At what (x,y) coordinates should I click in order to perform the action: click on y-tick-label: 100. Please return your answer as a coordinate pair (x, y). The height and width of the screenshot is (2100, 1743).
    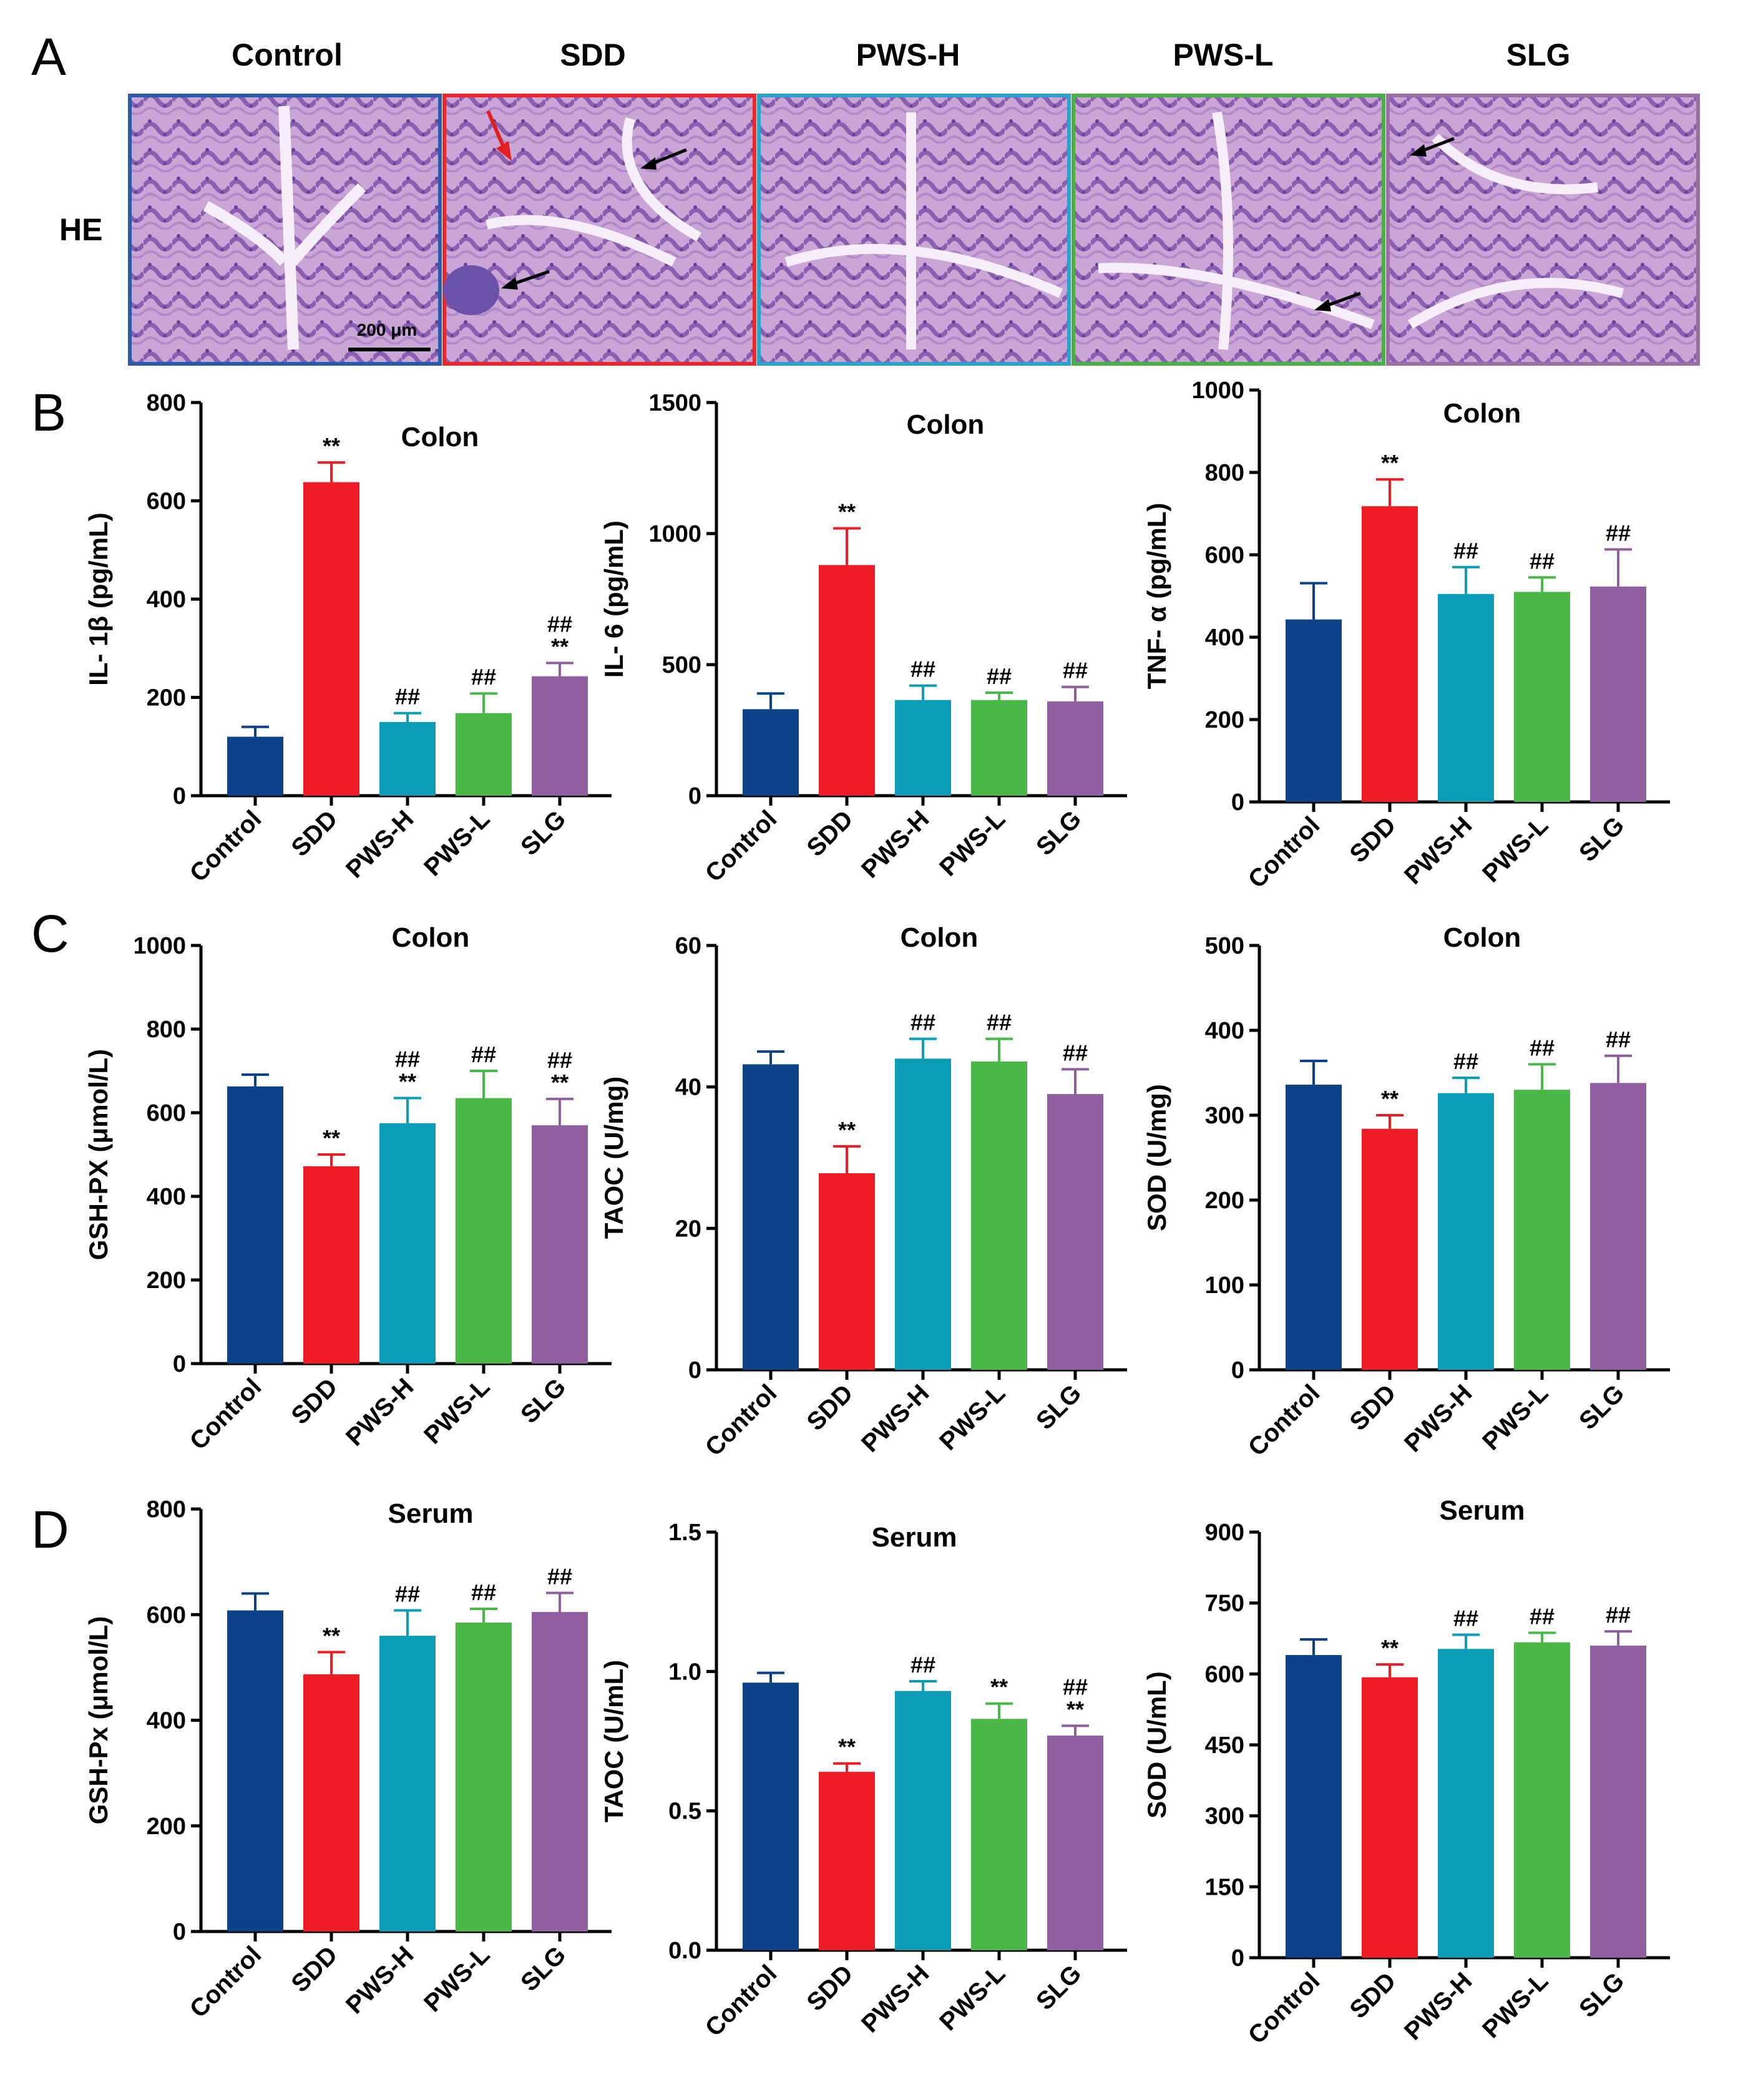
    Looking at the image, I should click on (1224, 1286).